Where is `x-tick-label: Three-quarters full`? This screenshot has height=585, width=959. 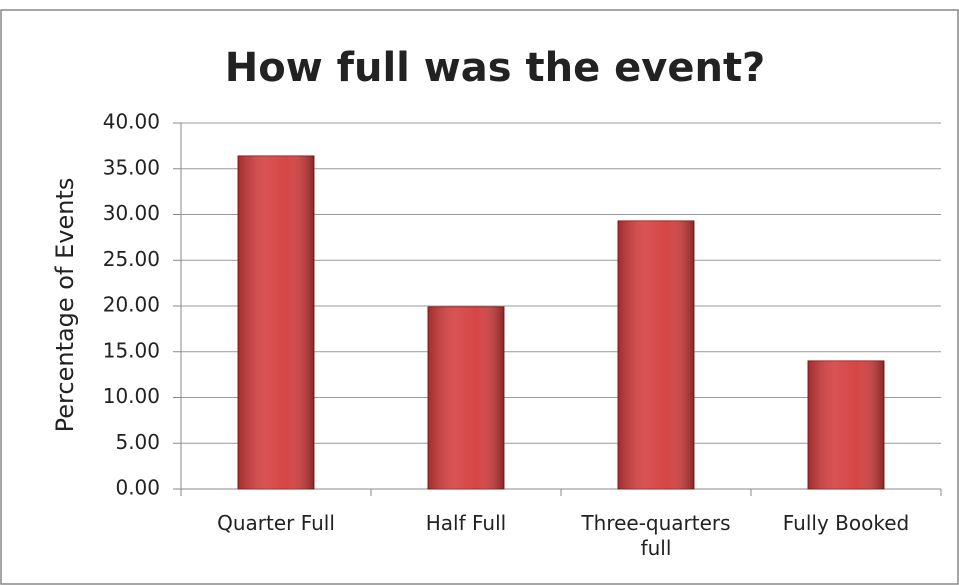
x-tick-label: Three-quarters full is located at coordinates (656, 535).